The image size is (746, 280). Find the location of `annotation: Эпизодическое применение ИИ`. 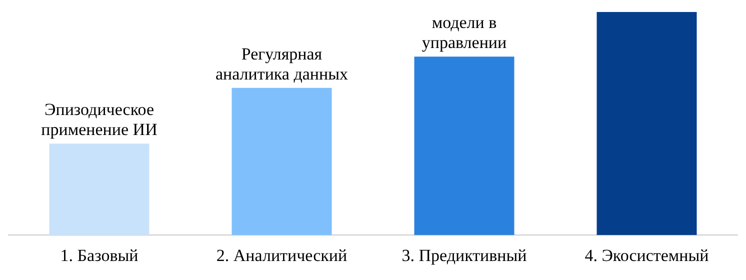

annotation: Эпизодическое применение ИИ is located at coordinates (99, 120).